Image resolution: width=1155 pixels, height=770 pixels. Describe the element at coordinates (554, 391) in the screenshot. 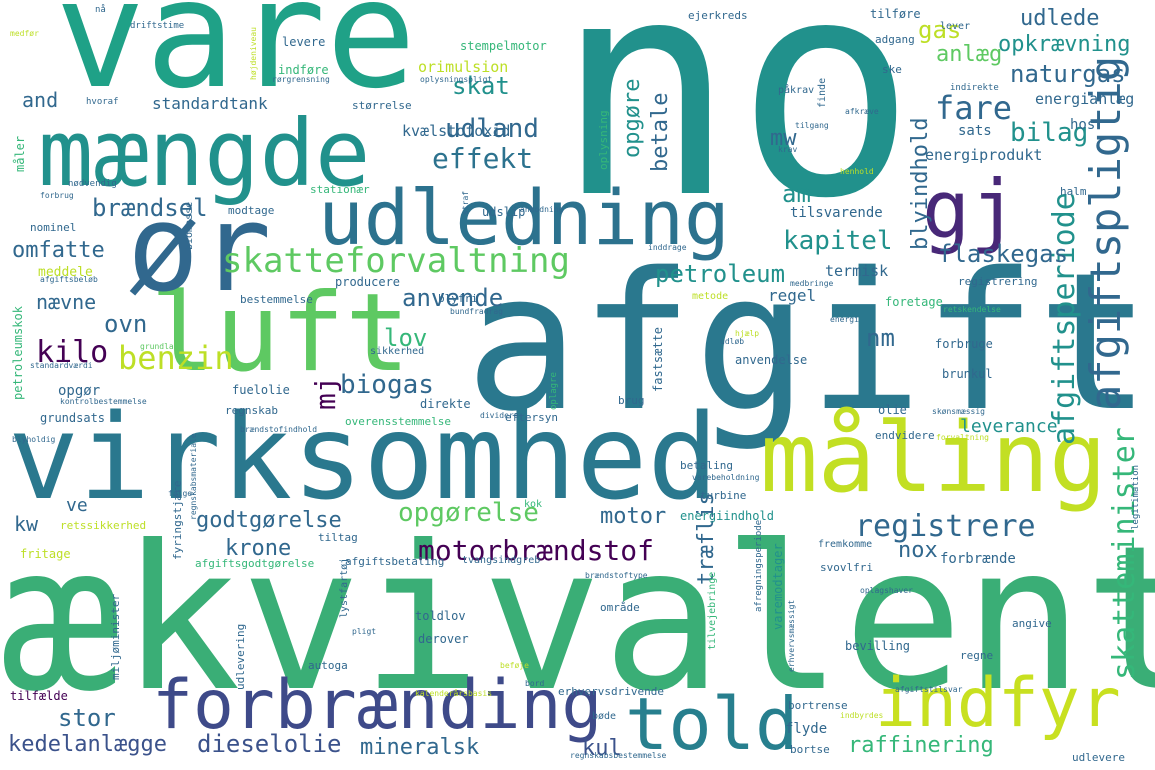

I see `word-oplagre: oplagre` at that location.